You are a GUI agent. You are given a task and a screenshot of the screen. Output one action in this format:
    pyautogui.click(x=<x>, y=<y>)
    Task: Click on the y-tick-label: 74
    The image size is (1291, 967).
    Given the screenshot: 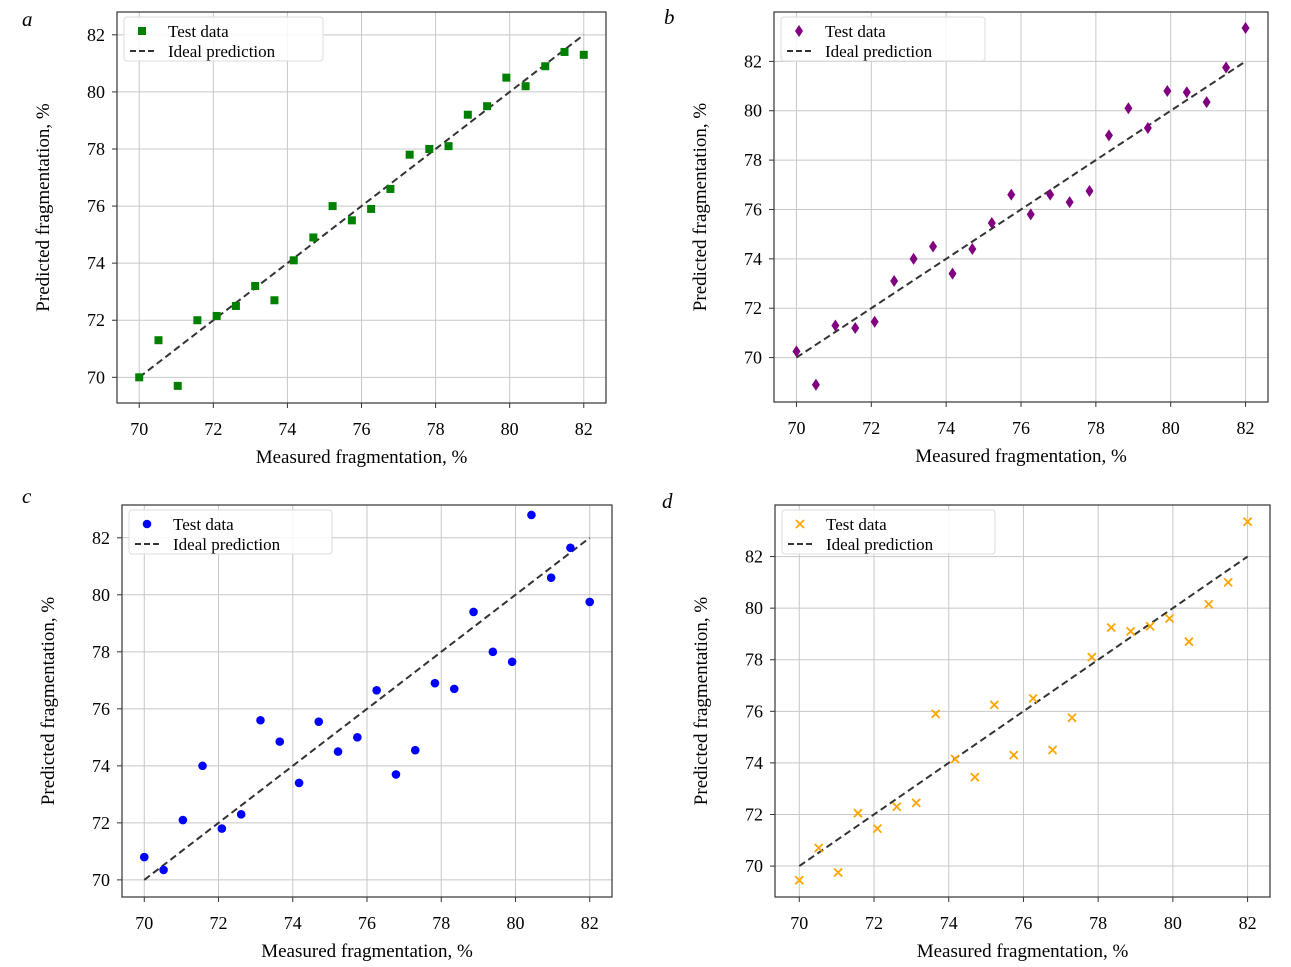 What is the action you would take?
    pyautogui.click(x=96, y=263)
    